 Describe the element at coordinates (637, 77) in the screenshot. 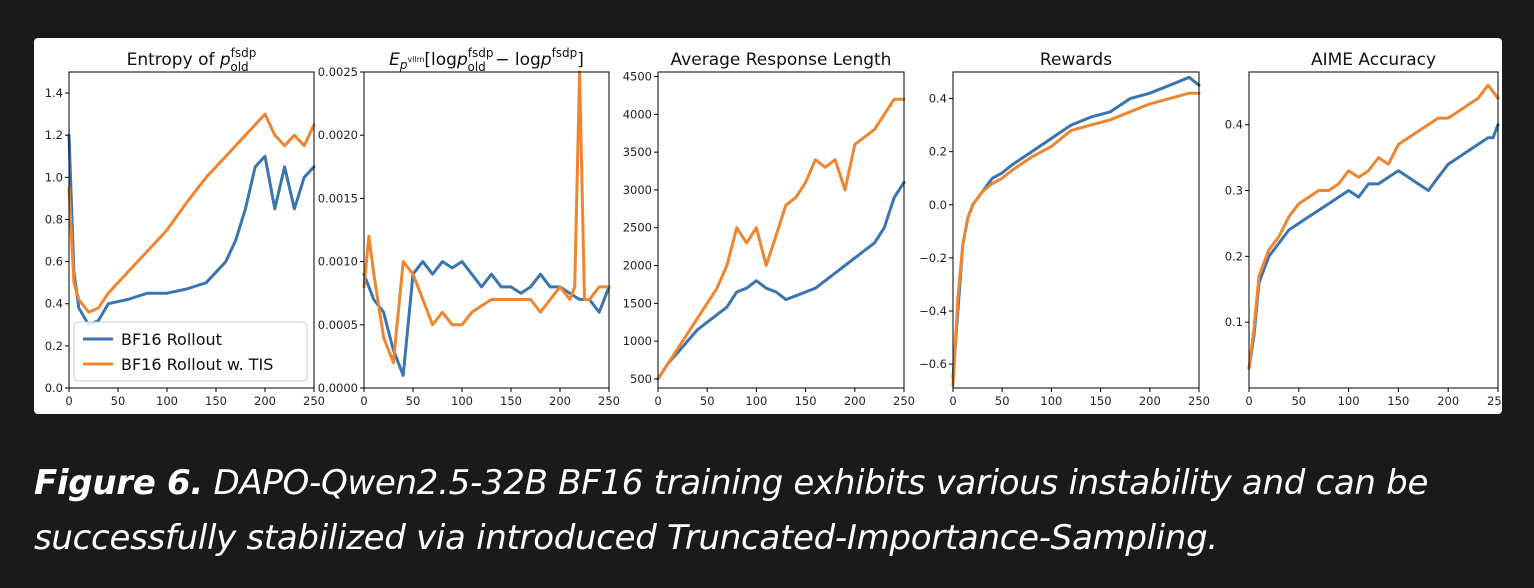

I see `chart-3-ytick-label: 4500` at that location.